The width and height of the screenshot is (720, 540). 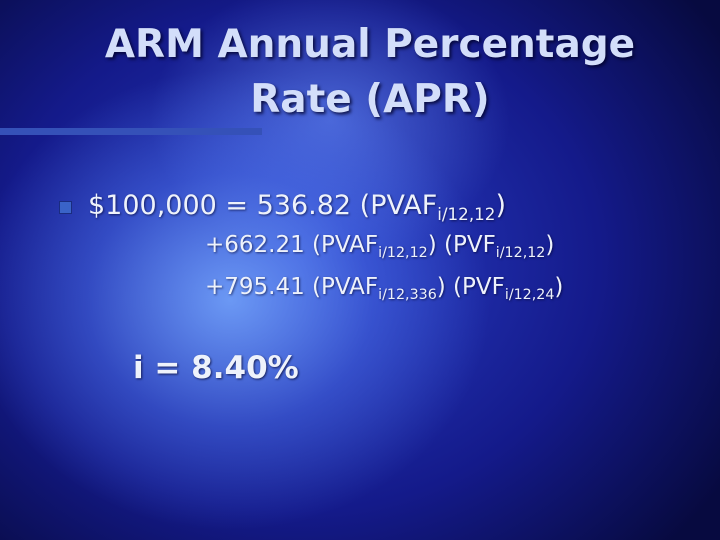 I want to click on subscript: i/12,24, so click(x=529, y=294).